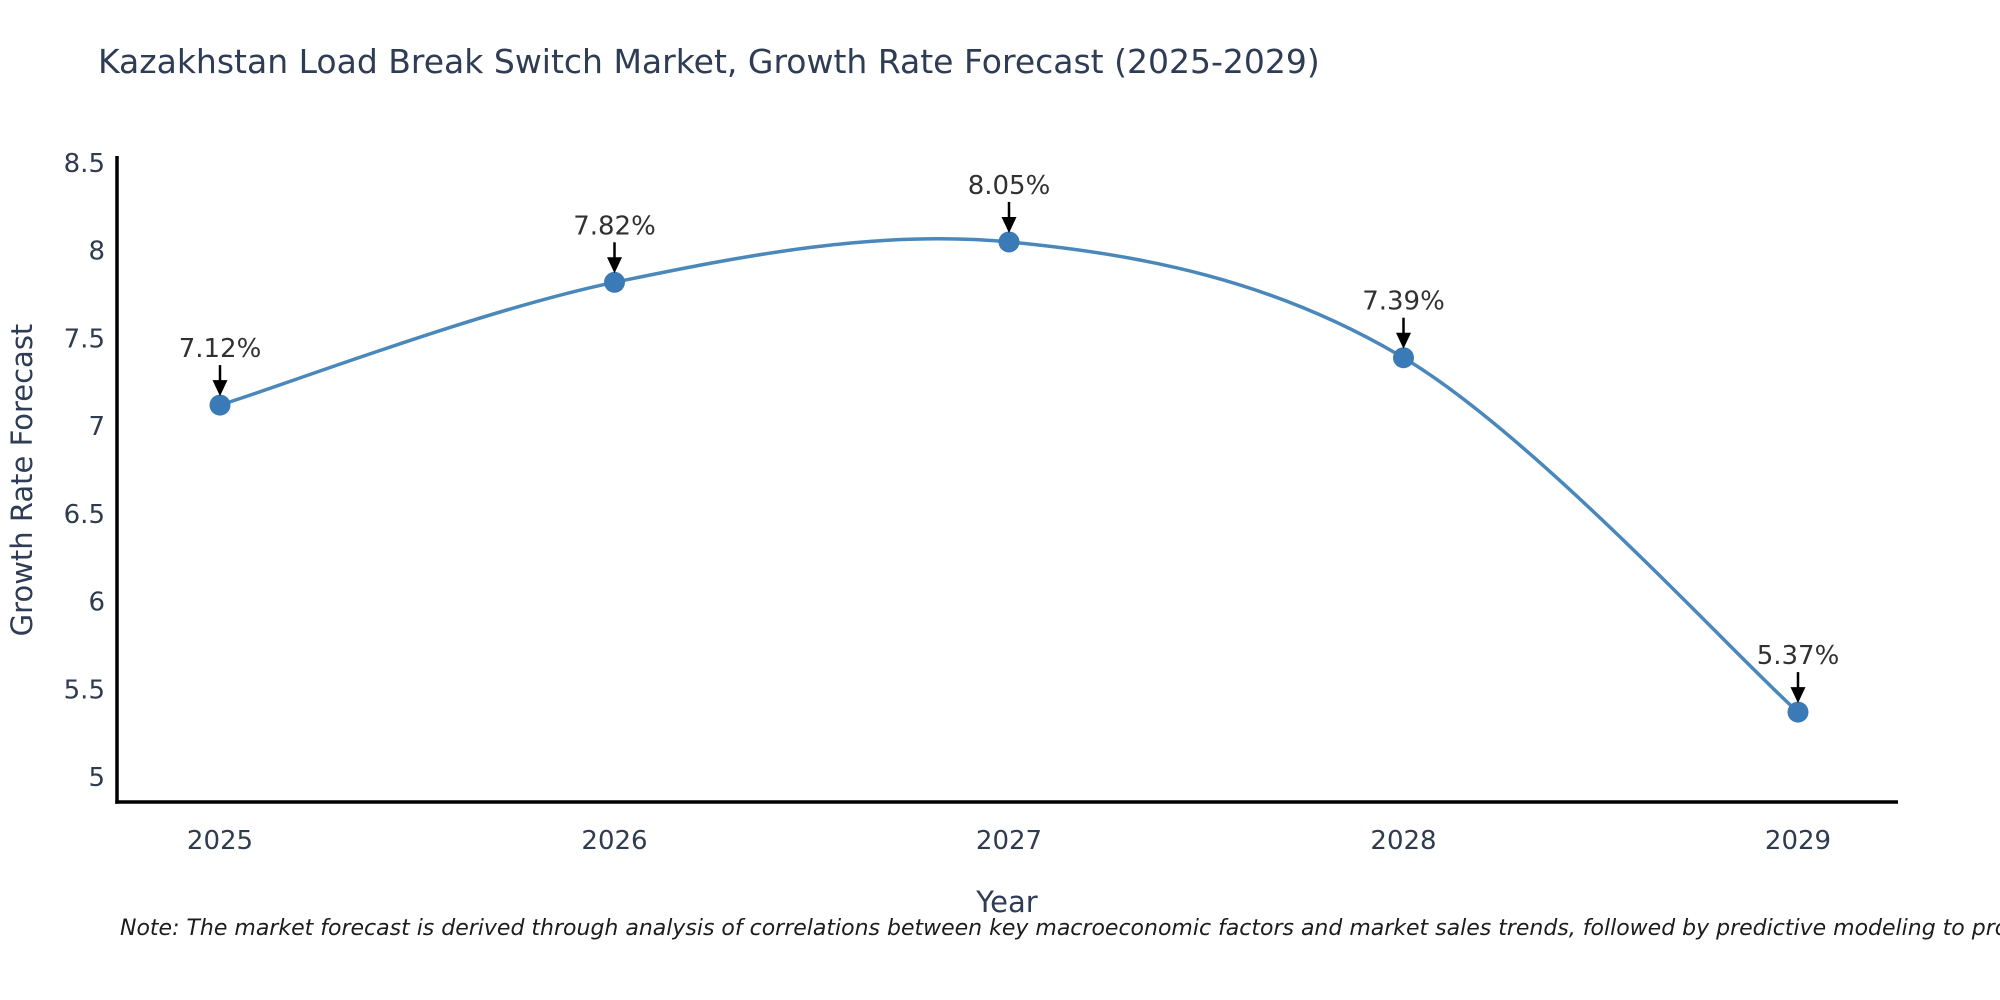 This screenshot has height=1000, width=2000. What do you see at coordinates (1798, 656) in the screenshot?
I see `data-point-label: 5.37%` at bounding box center [1798, 656].